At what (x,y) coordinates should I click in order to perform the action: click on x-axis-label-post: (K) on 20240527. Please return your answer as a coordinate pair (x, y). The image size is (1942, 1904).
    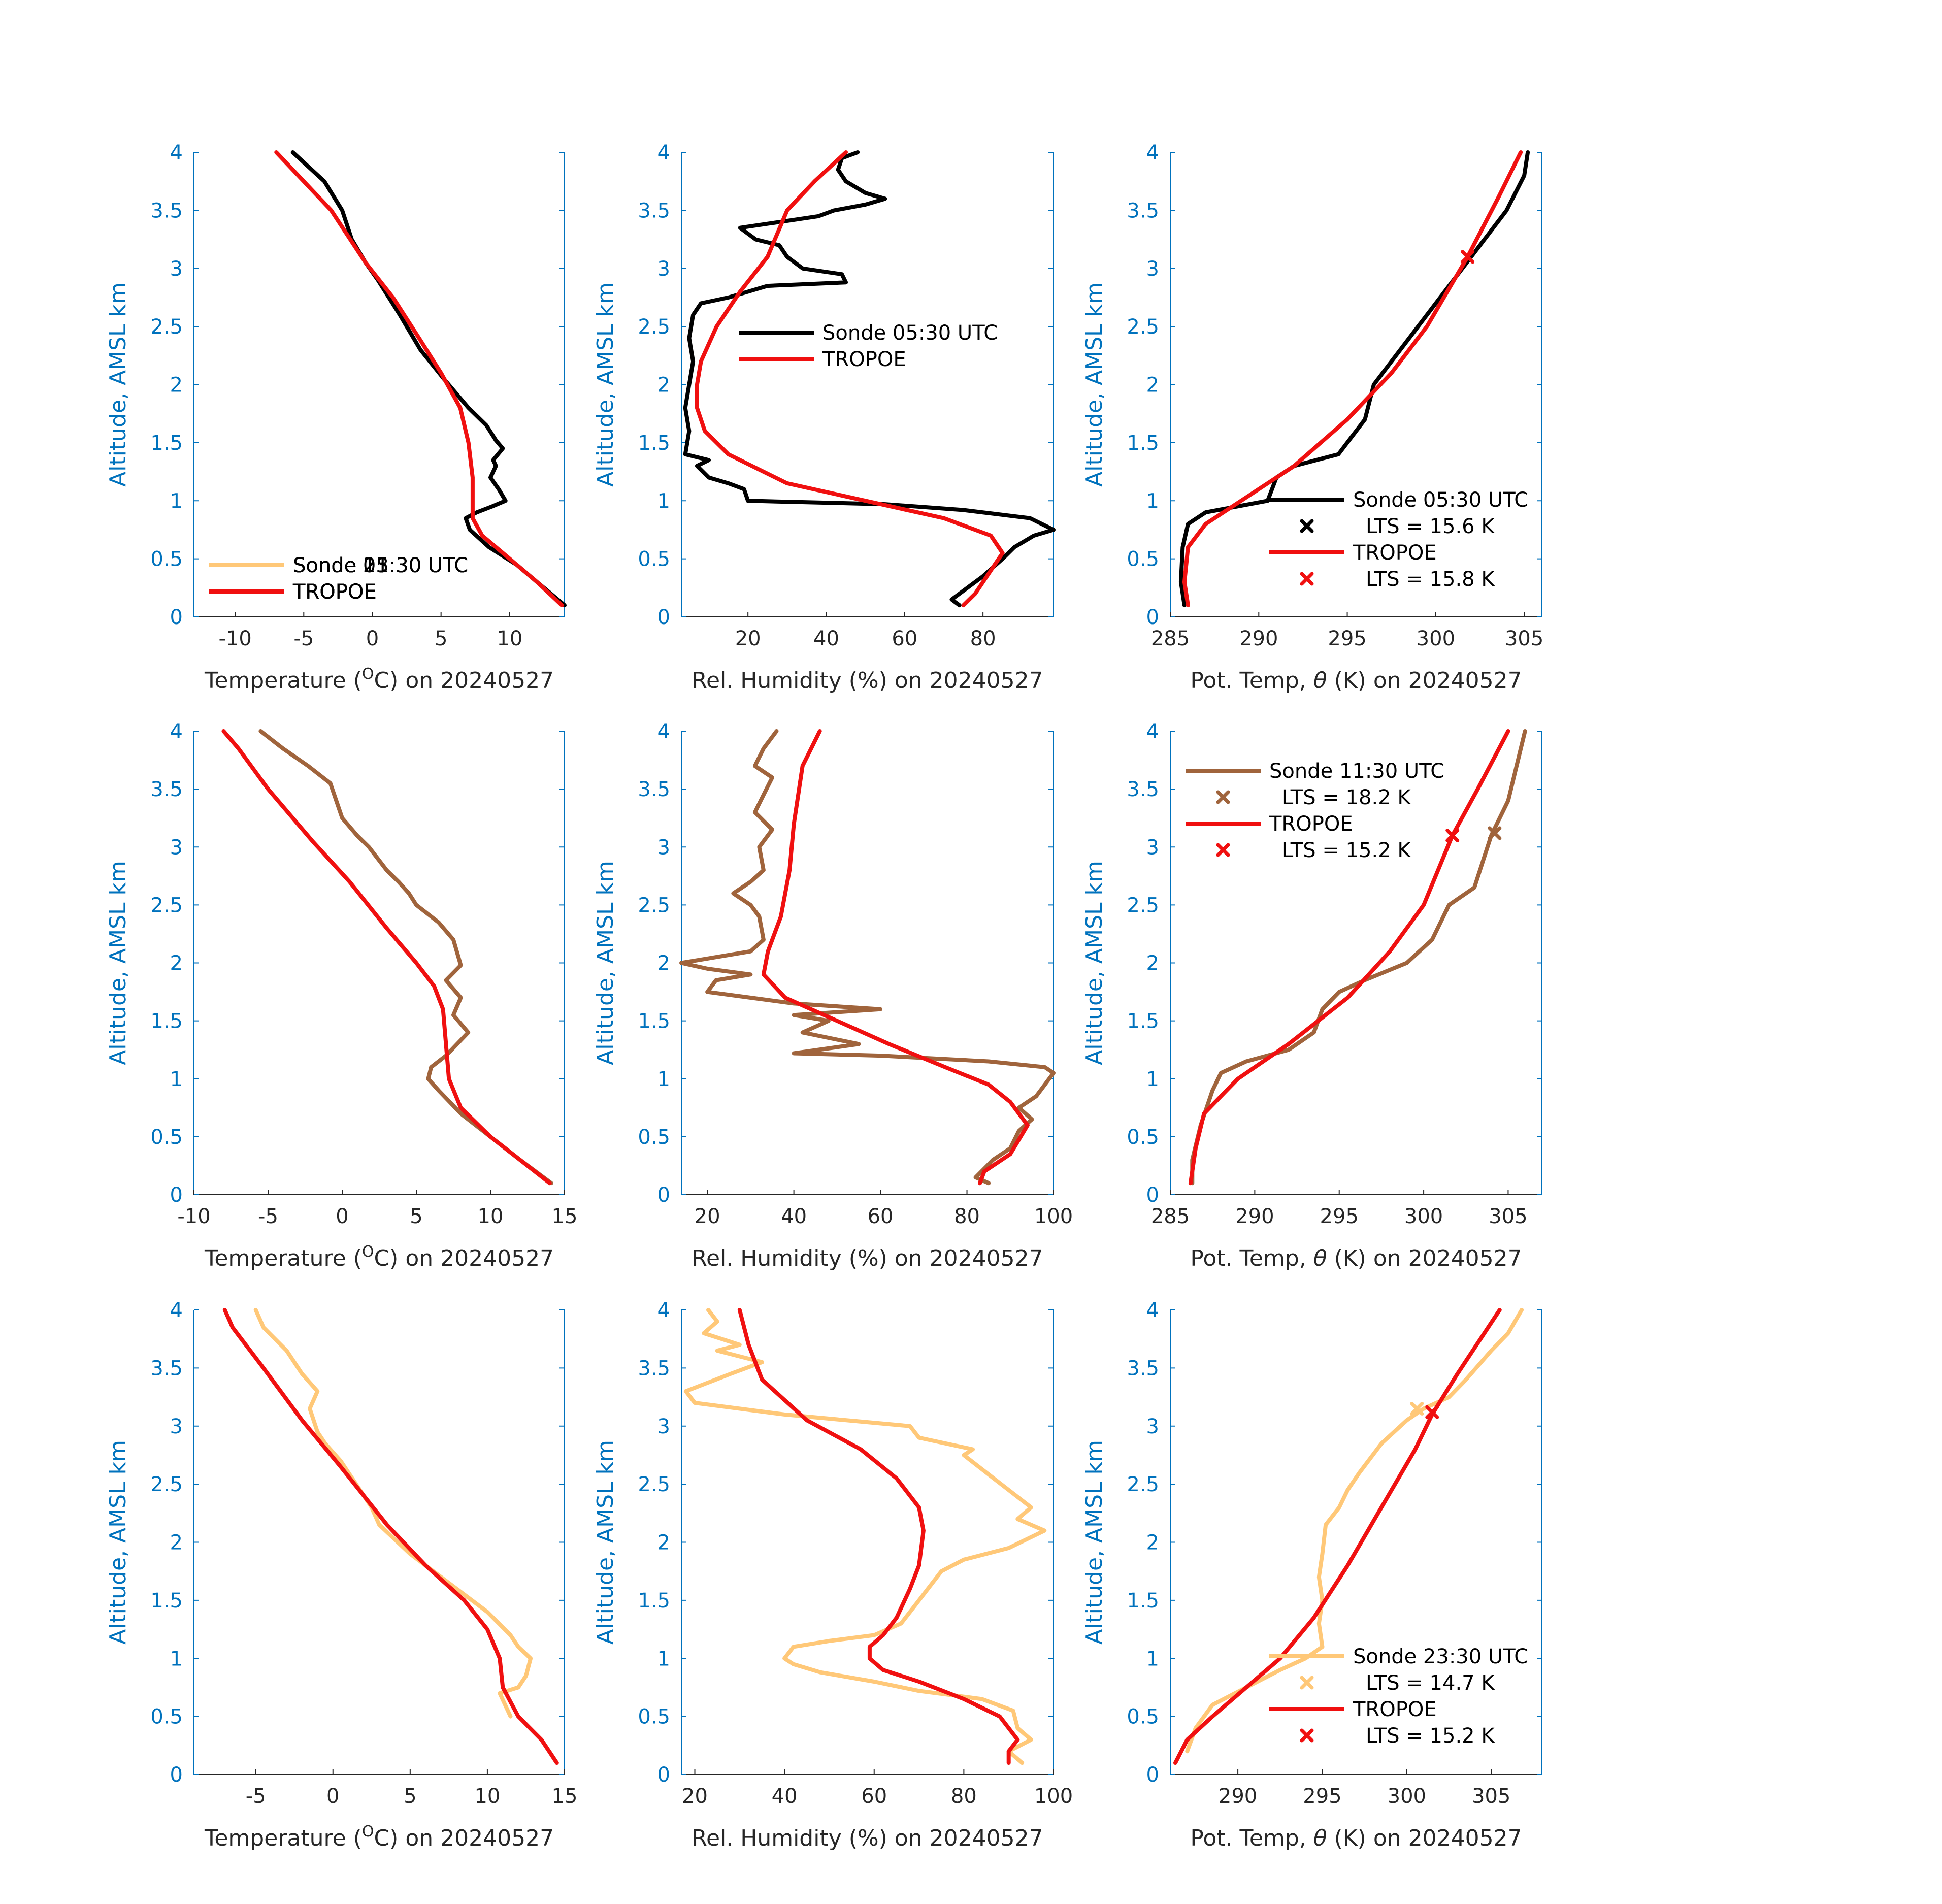
    Looking at the image, I should click on (1424, 1258).